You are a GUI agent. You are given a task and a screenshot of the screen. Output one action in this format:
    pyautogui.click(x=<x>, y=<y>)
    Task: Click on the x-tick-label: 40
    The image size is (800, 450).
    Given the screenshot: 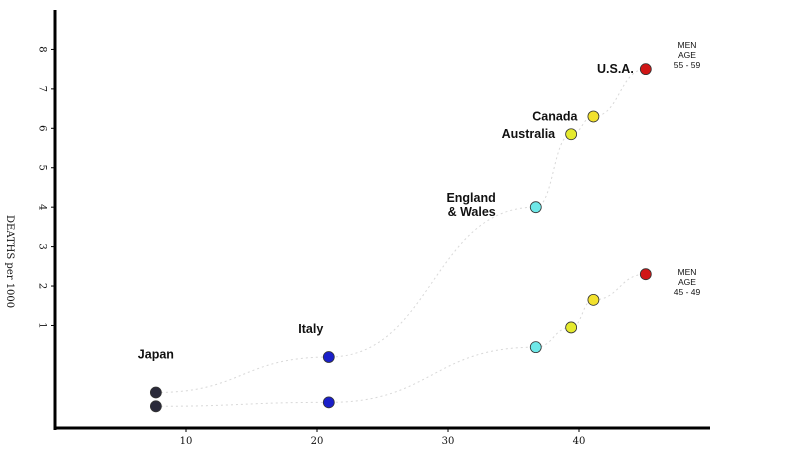 What is the action you would take?
    pyautogui.click(x=579, y=441)
    